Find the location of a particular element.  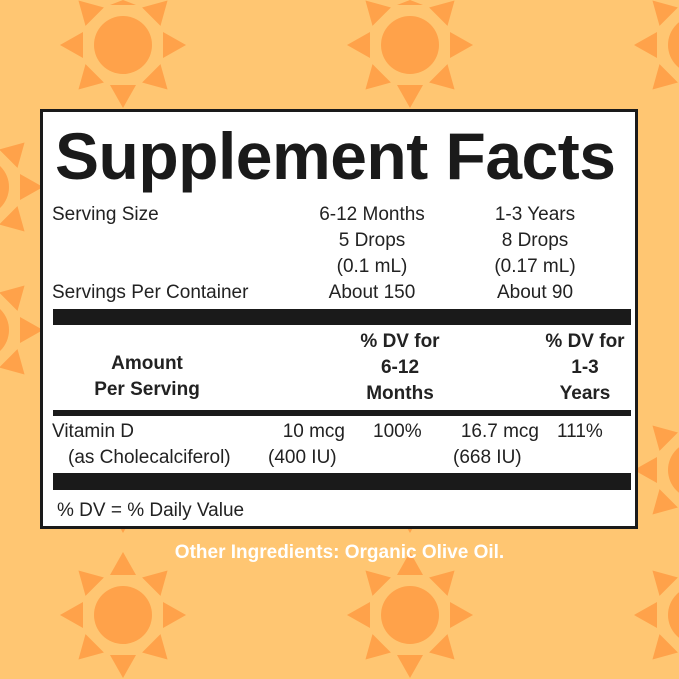

serving-col2-line3: (0.17 mL) is located at coordinates (535, 266).